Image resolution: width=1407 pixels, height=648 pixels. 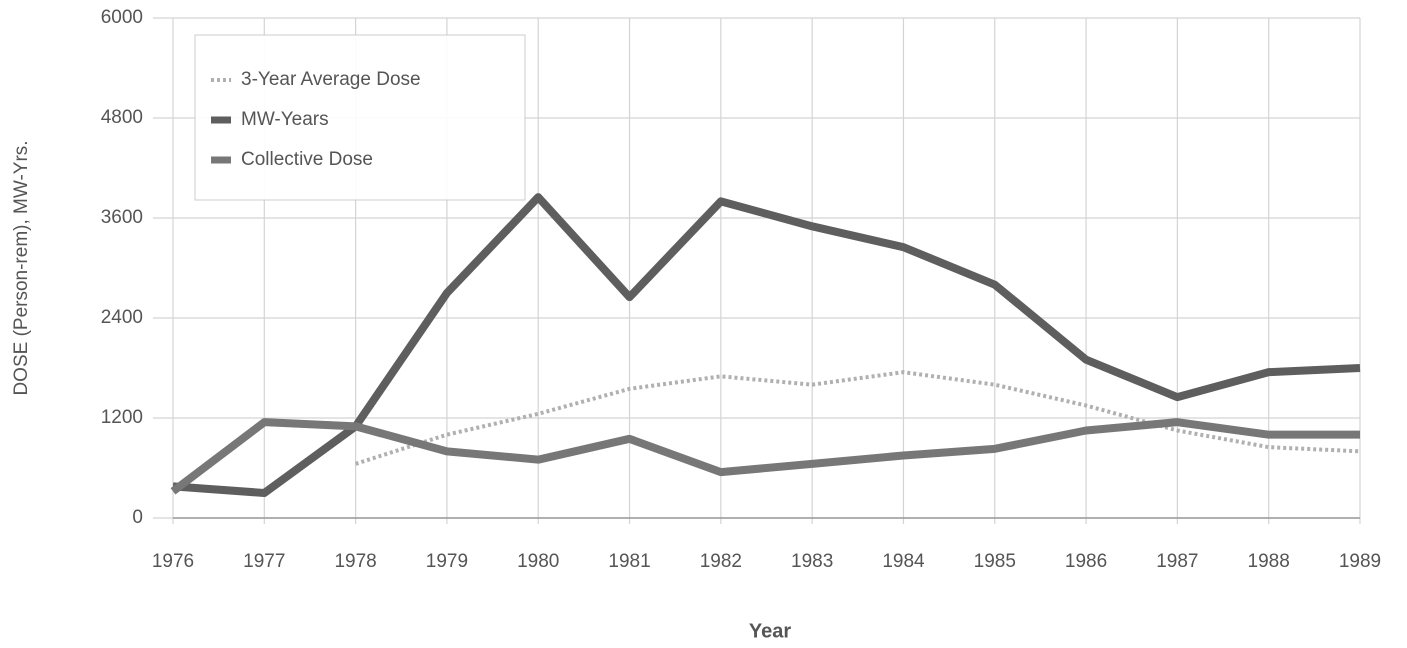 What do you see at coordinates (770, 631) in the screenshot?
I see `x-axis-title: Year` at bounding box center [770, 631].